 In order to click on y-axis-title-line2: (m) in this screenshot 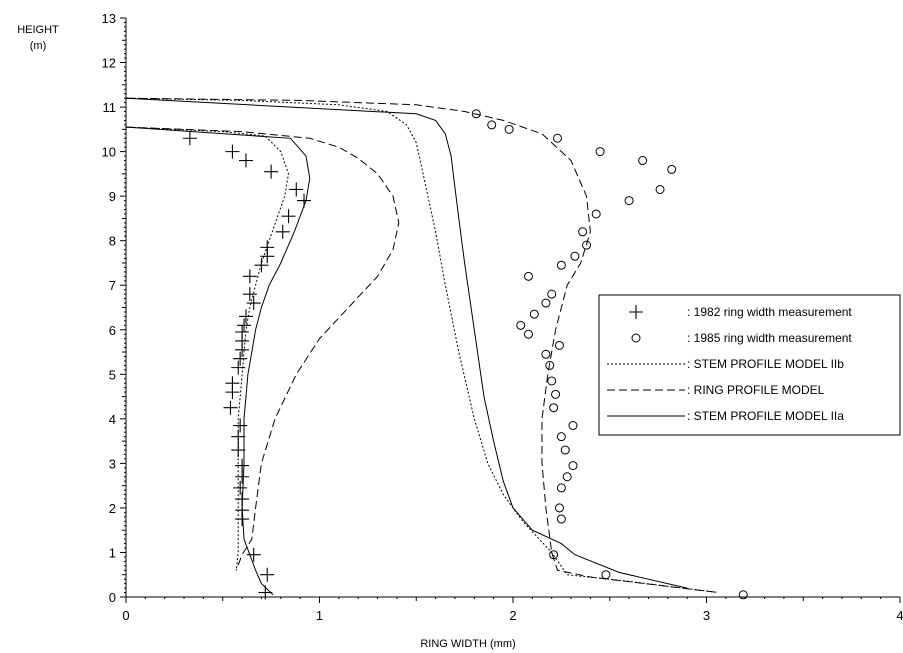, I will do `click(38, 46)`.